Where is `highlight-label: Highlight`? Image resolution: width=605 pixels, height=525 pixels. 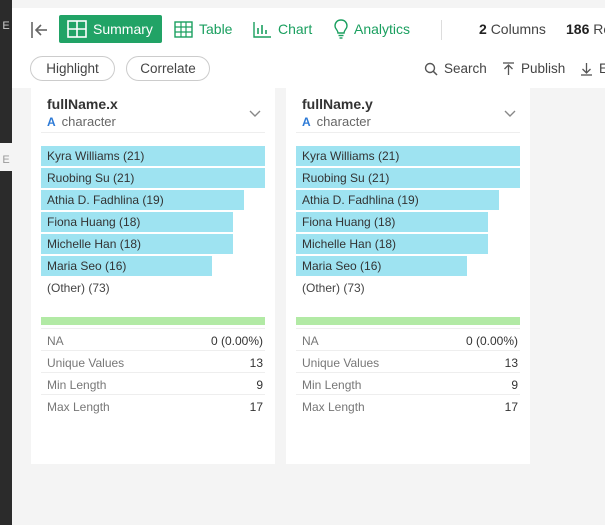 highlight-label: Highlight is located at coordinates (72, 68).